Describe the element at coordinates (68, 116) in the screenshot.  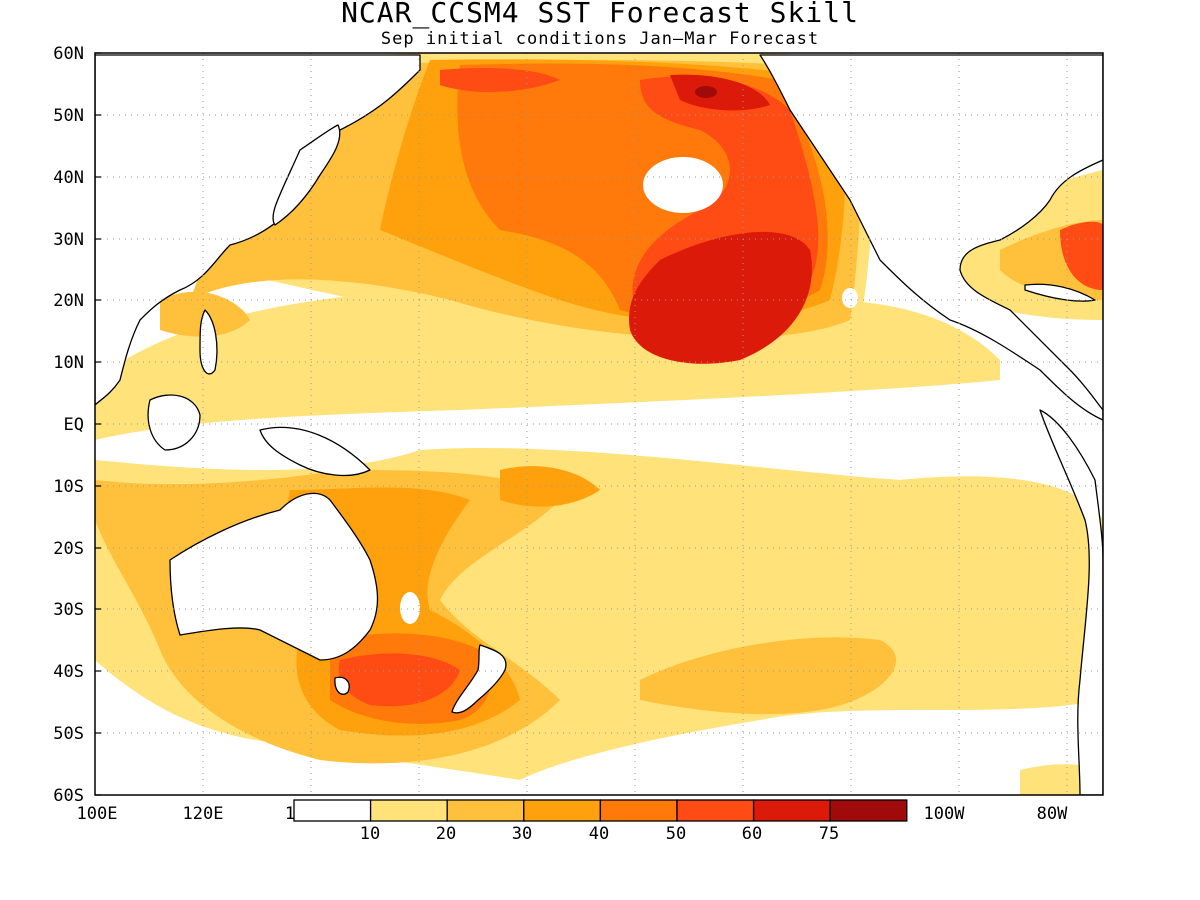
I see `ytick-50n: 50N` at that location.